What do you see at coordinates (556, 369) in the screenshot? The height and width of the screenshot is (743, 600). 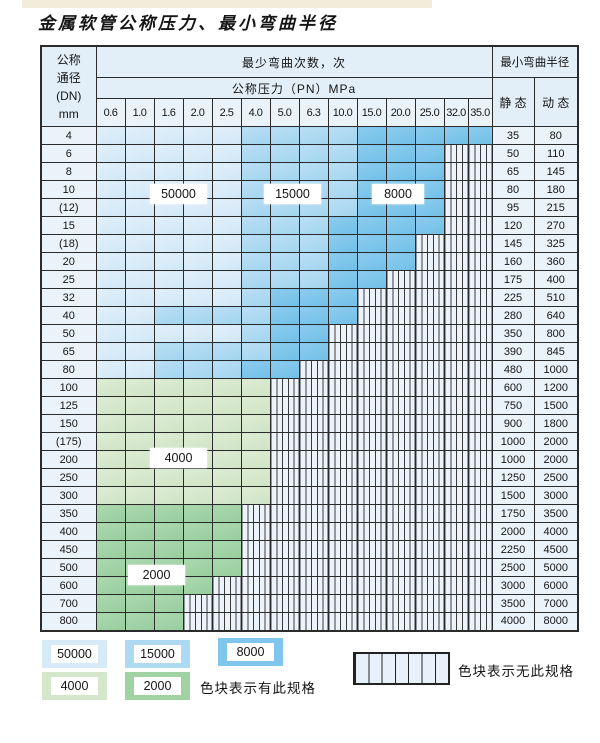 I see `dynamic-radius-value: 1000` at bounding box center [556, 369].